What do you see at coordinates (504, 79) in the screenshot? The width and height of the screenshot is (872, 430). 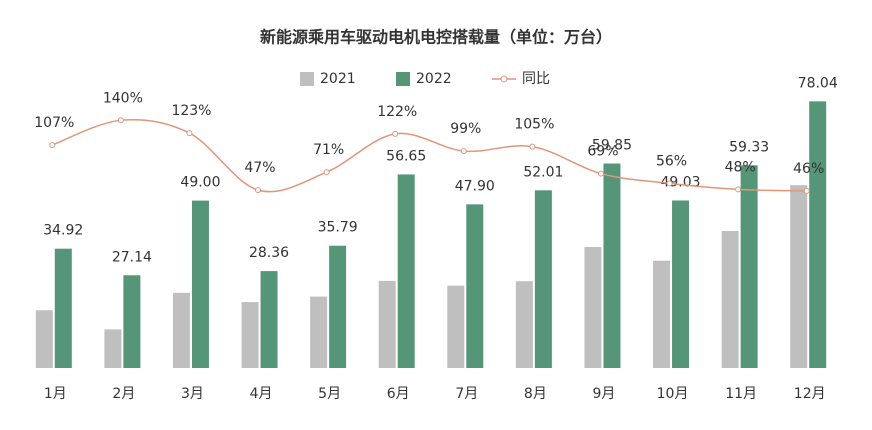 I see `legend-marker` at bounding box center [504, 79].